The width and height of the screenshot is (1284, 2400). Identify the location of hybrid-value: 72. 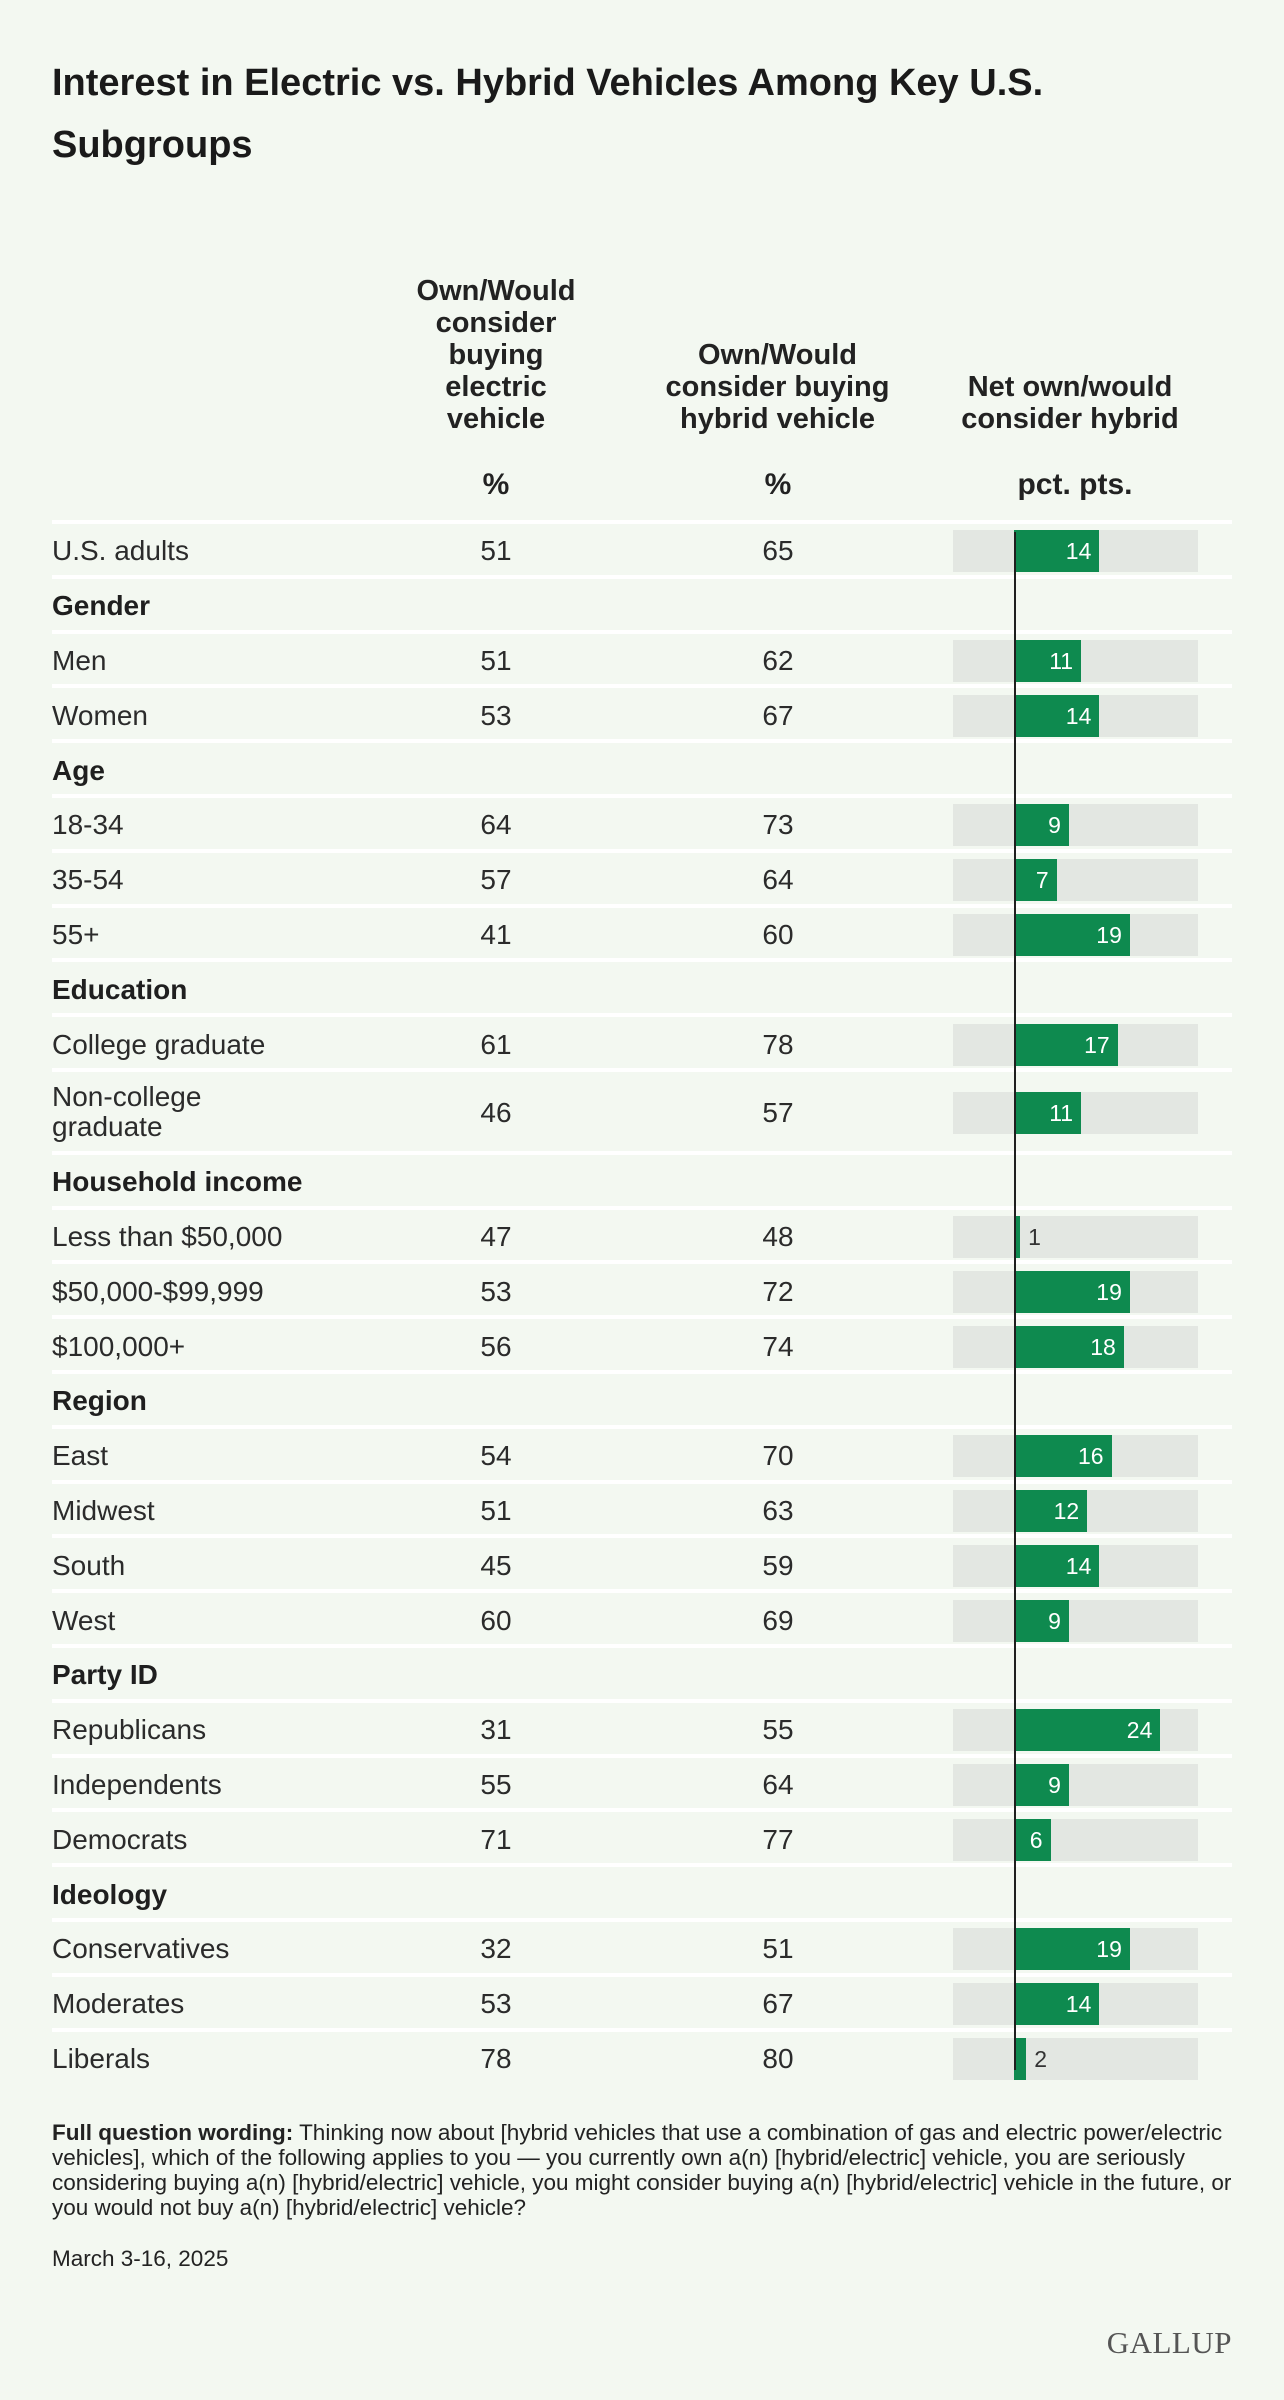
(778, 1291).